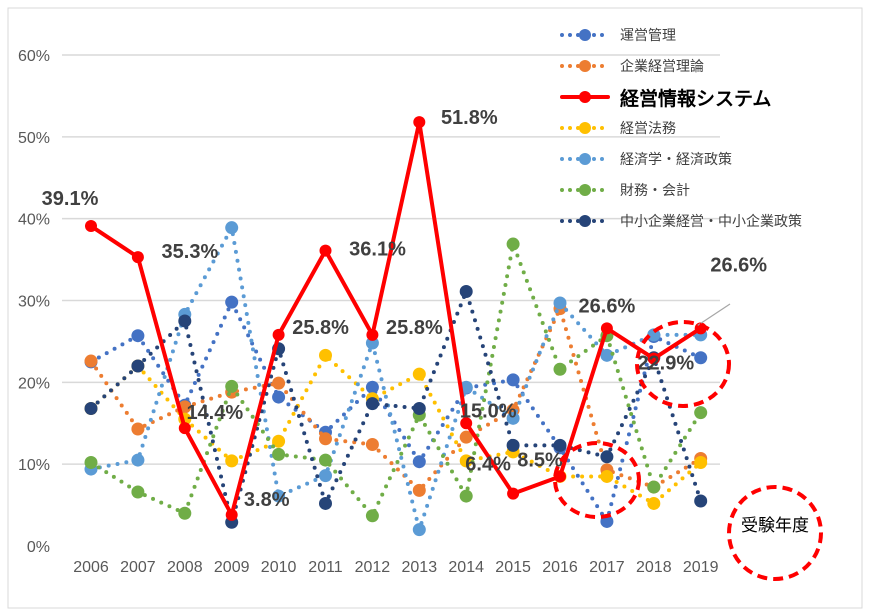 This screenshot has height=616, width=873. I want to click on x-tick-label: 2010, so click(279, 567).